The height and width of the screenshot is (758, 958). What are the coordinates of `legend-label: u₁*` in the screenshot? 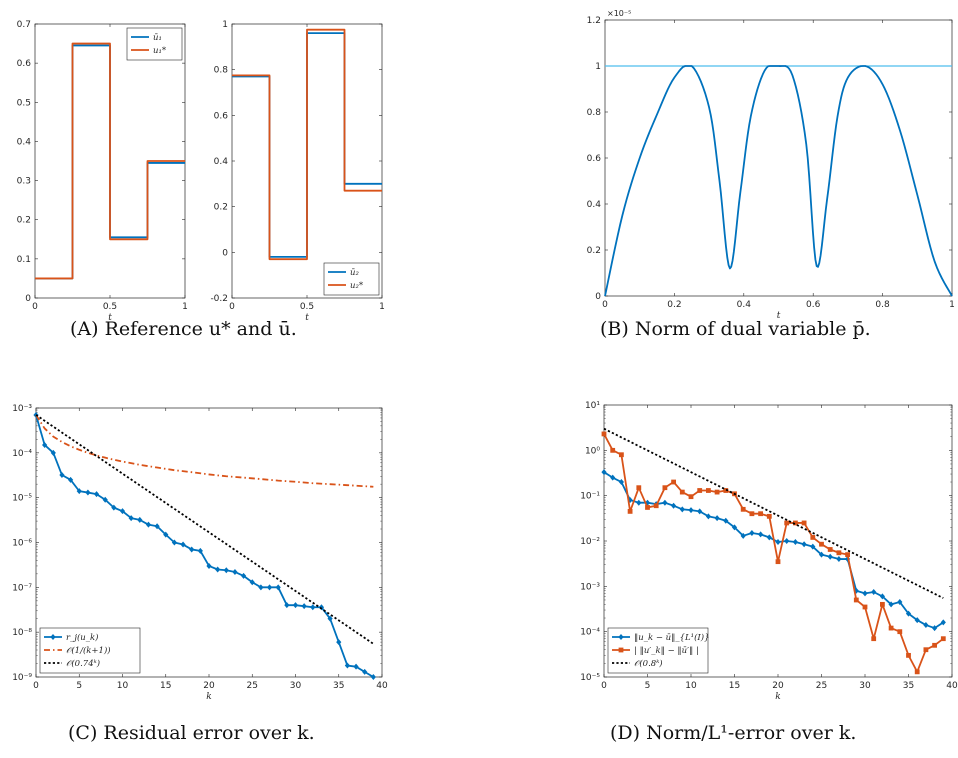 It's located at (160, 51).